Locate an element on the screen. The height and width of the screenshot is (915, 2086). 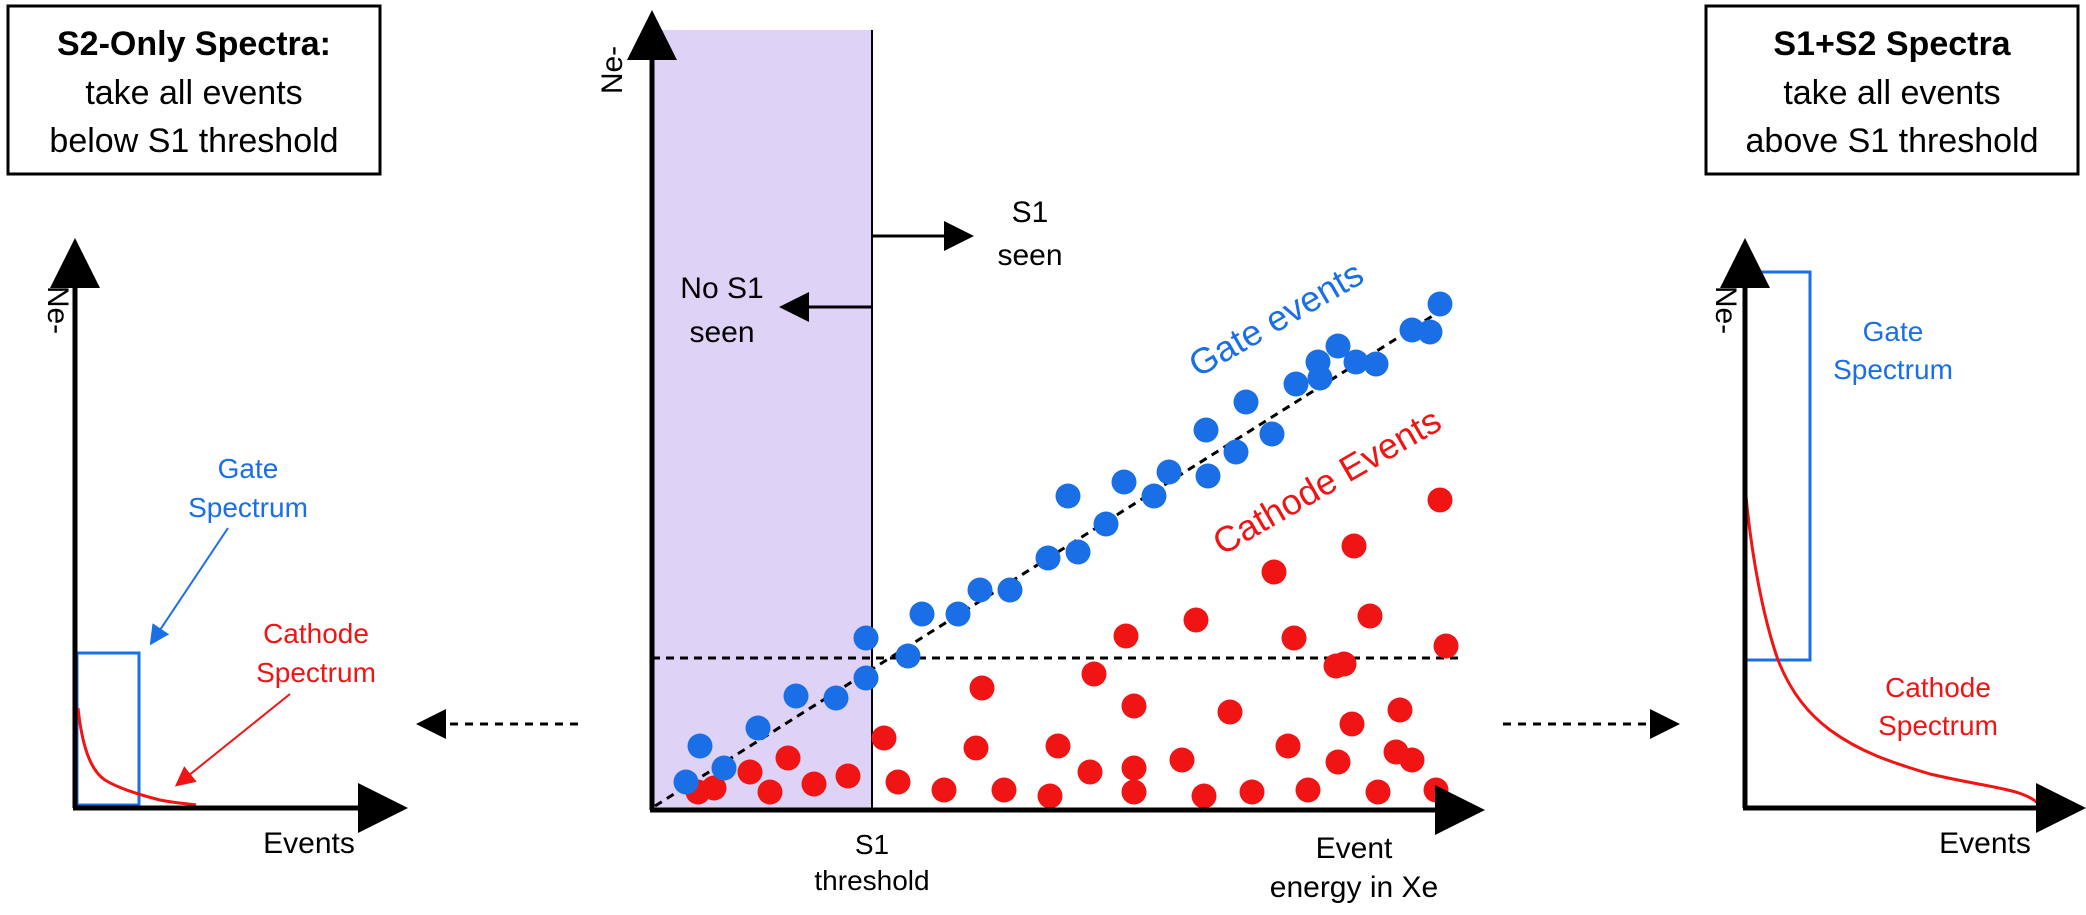
left-cathode-curve is located at coordinates (136, 757).